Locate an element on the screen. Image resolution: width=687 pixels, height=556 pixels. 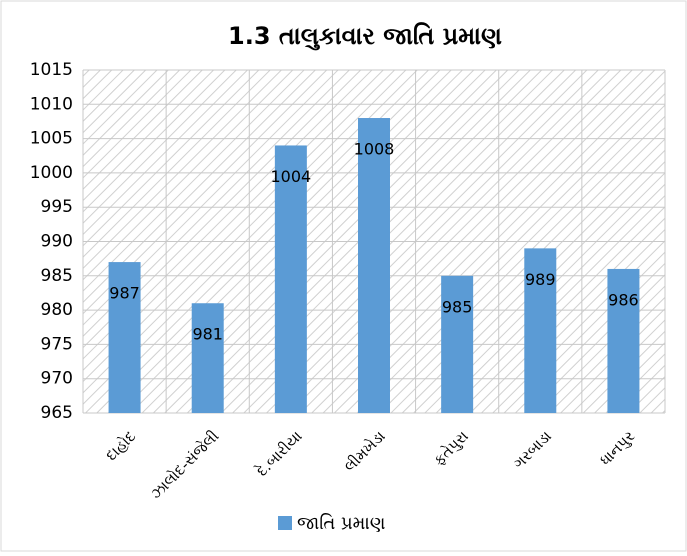
y-tick-label: 1015 is located at coordinates (51, 70).